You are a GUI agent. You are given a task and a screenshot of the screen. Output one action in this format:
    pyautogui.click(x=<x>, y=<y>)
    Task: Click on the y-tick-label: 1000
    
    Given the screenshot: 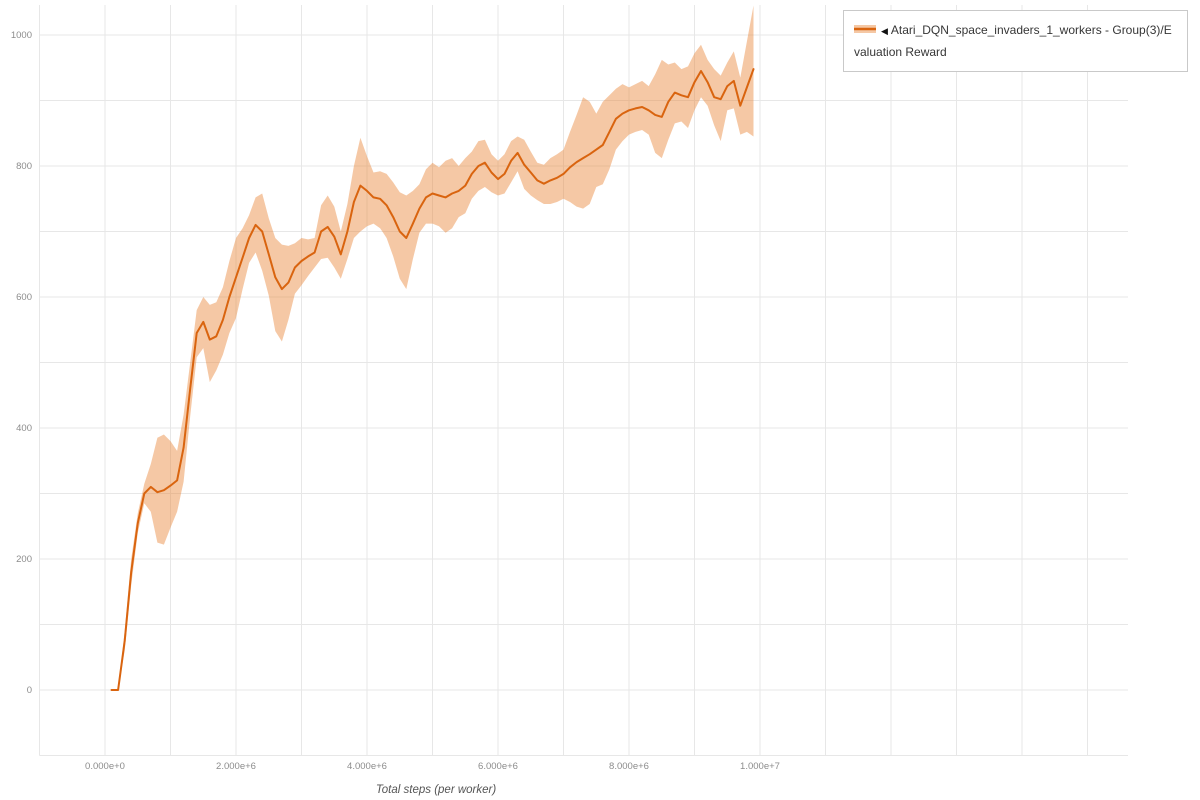 What is the action you would take?
    pyautogui.click(x=21, y=35)
    